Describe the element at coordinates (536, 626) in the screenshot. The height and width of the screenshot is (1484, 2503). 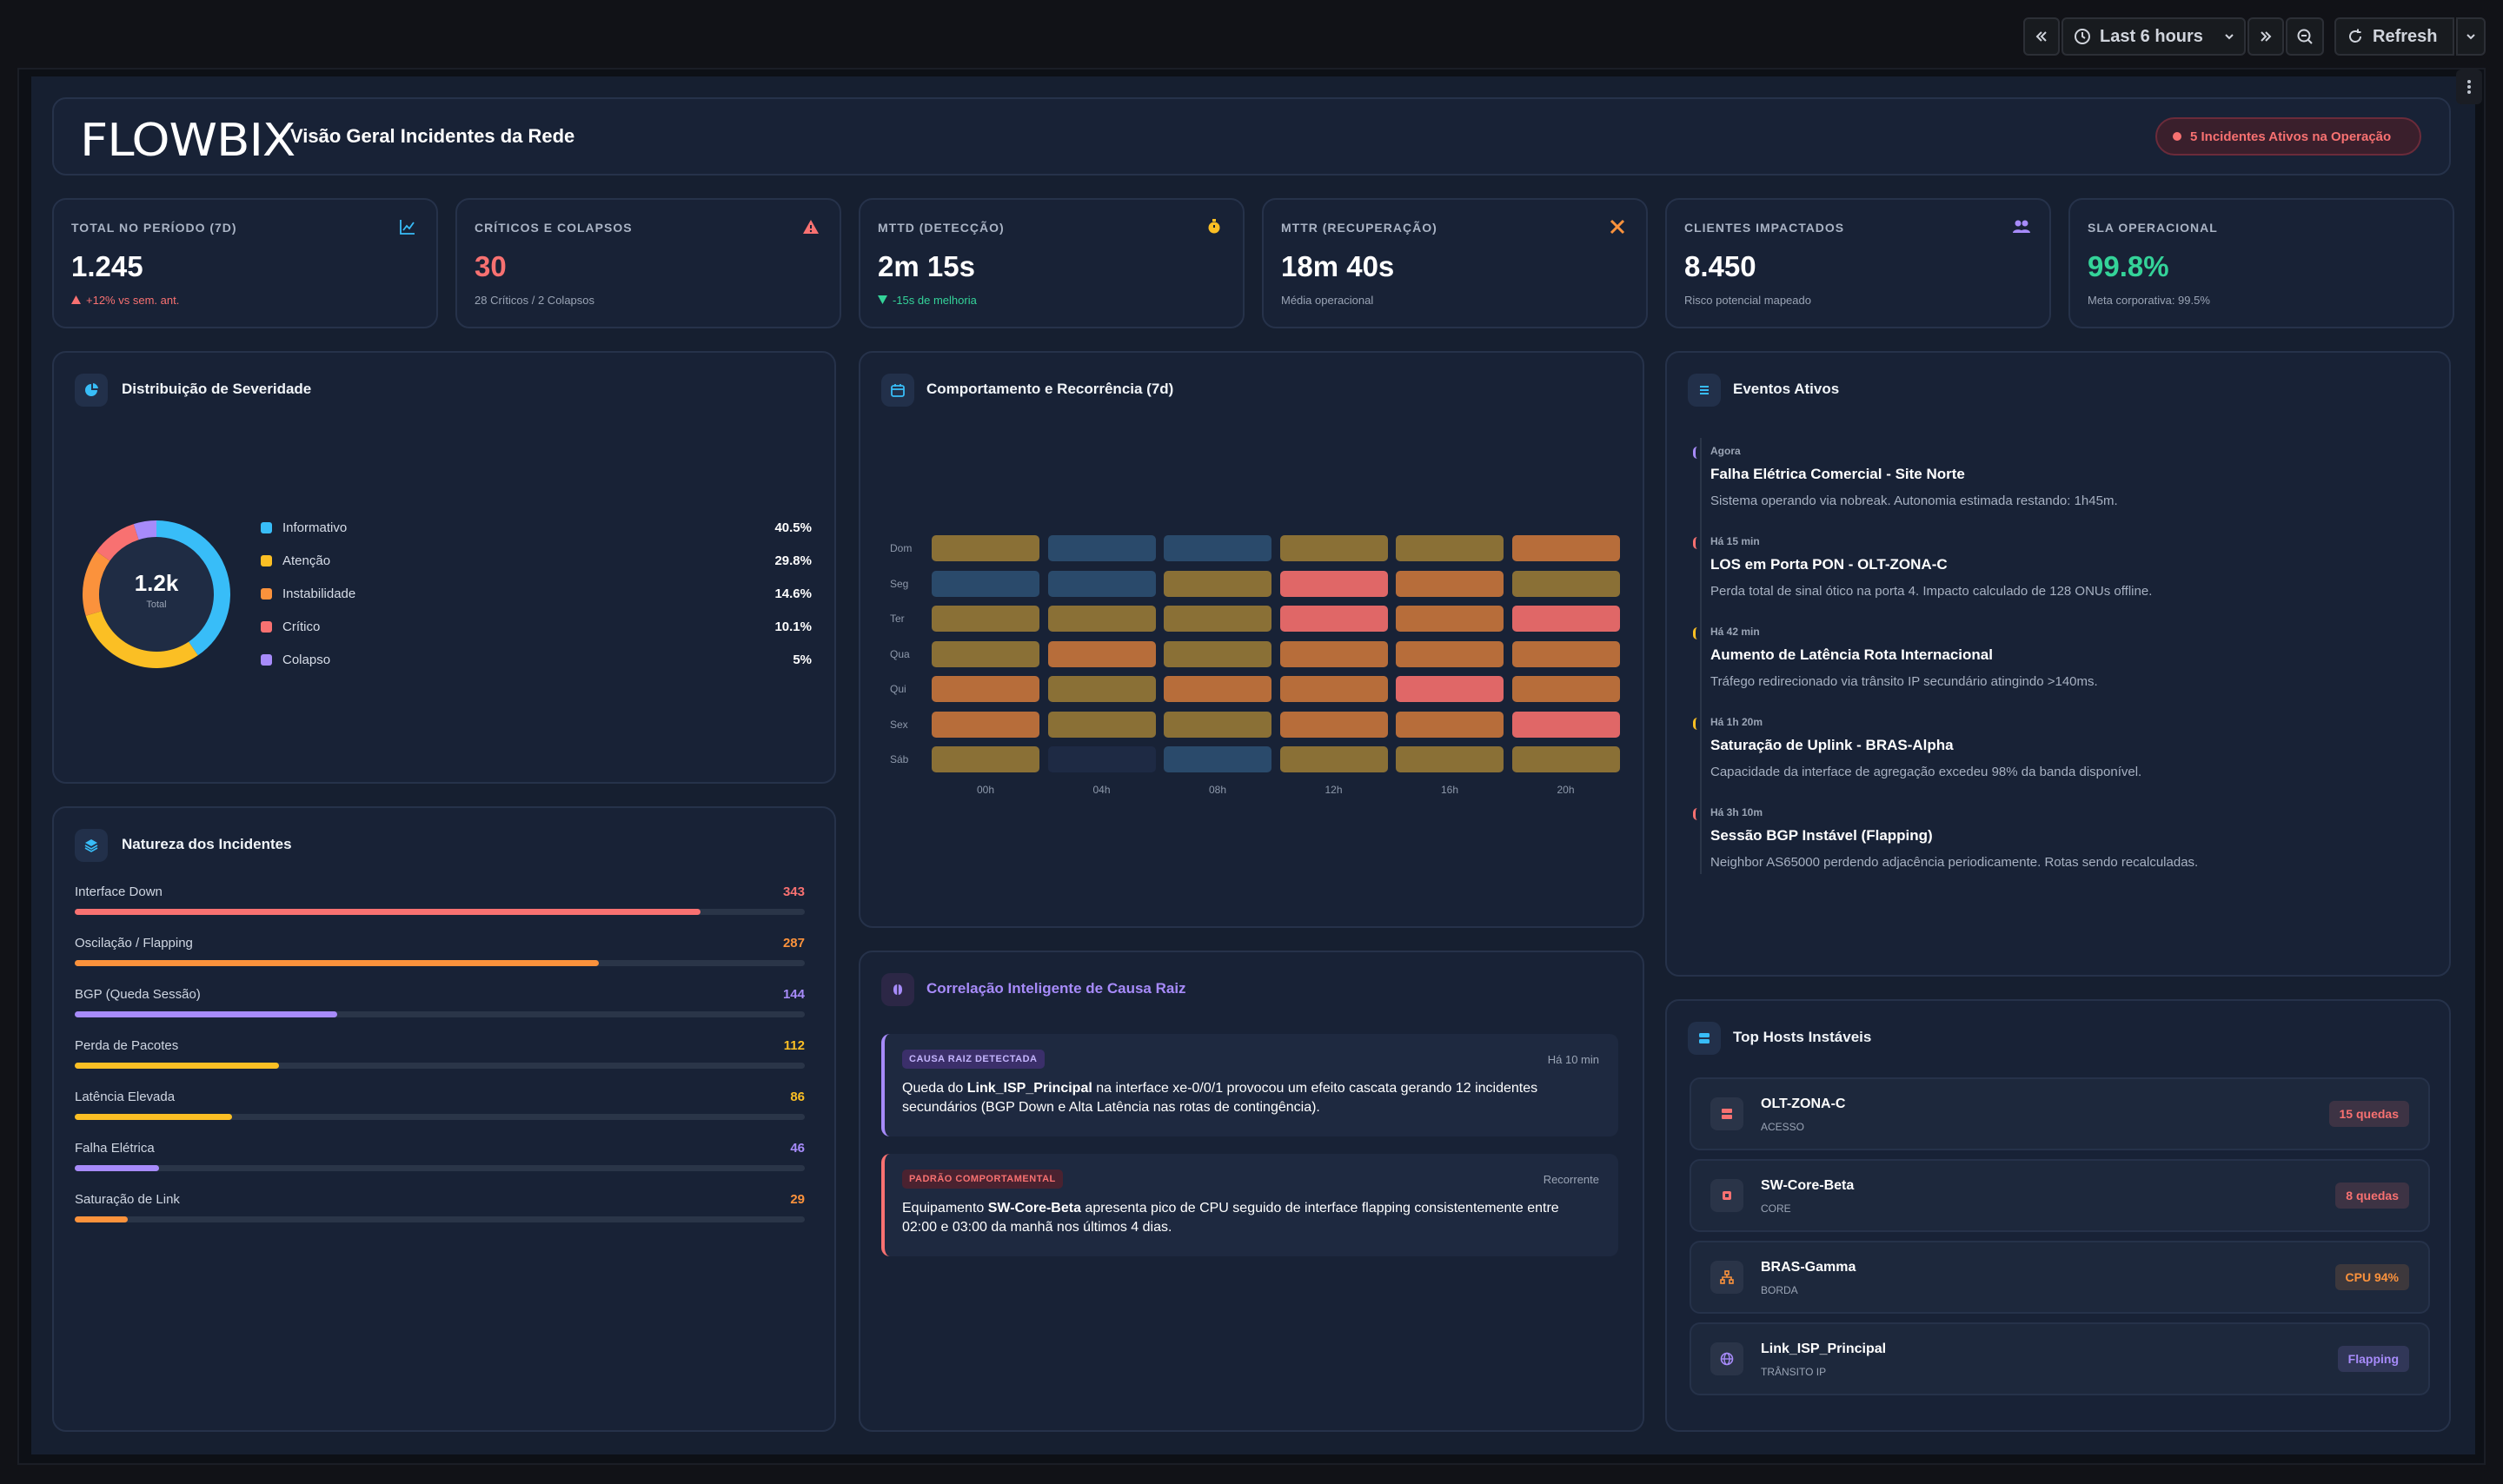
I see `legend-item: Crítico 10.1%` at that location.